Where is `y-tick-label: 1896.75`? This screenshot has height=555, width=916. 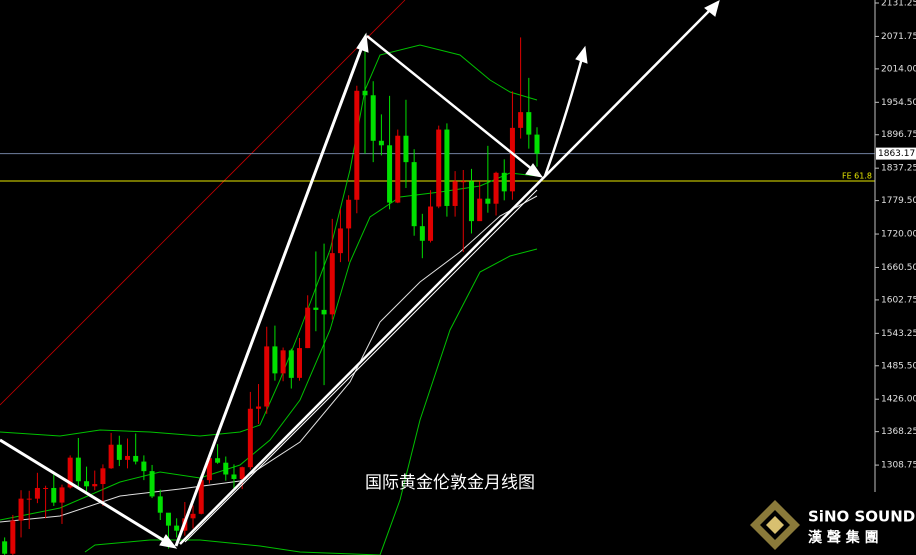 y-tick-label: 1896.75 is located at coordinates (898, 135).